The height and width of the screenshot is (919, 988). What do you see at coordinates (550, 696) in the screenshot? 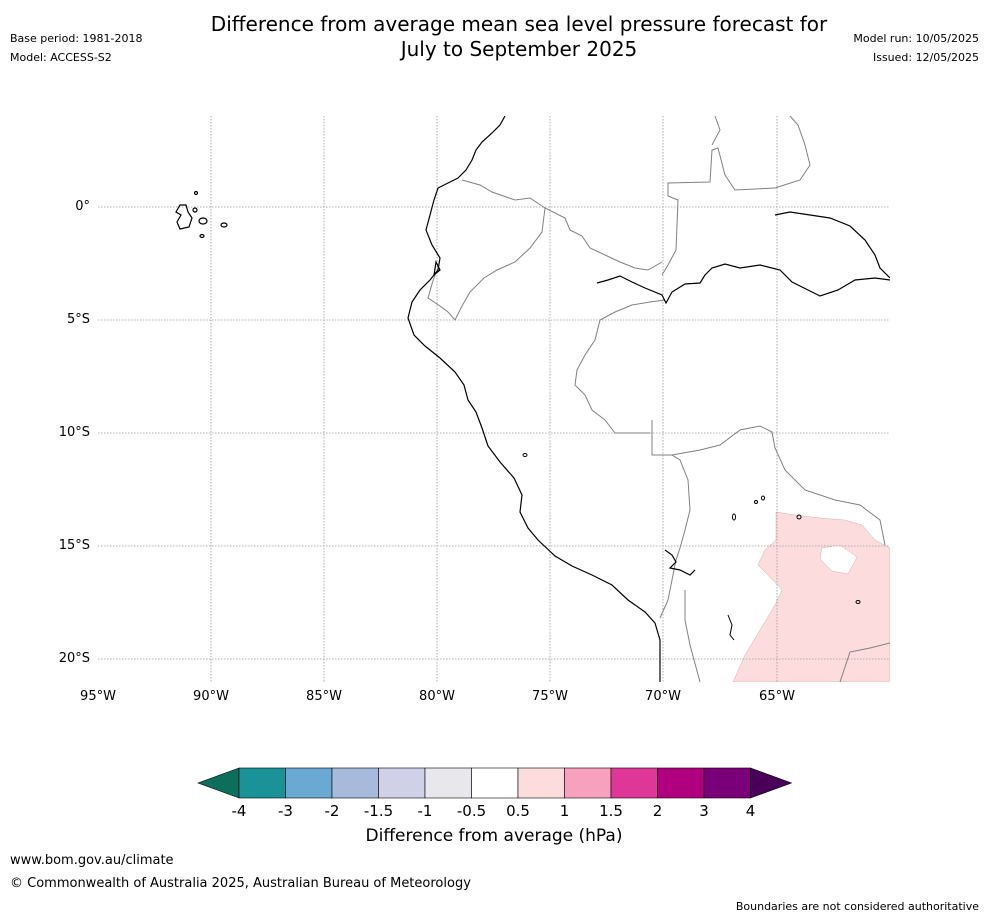
I see `lon-label-75w: 75°W` at bounding box center [550, 696].